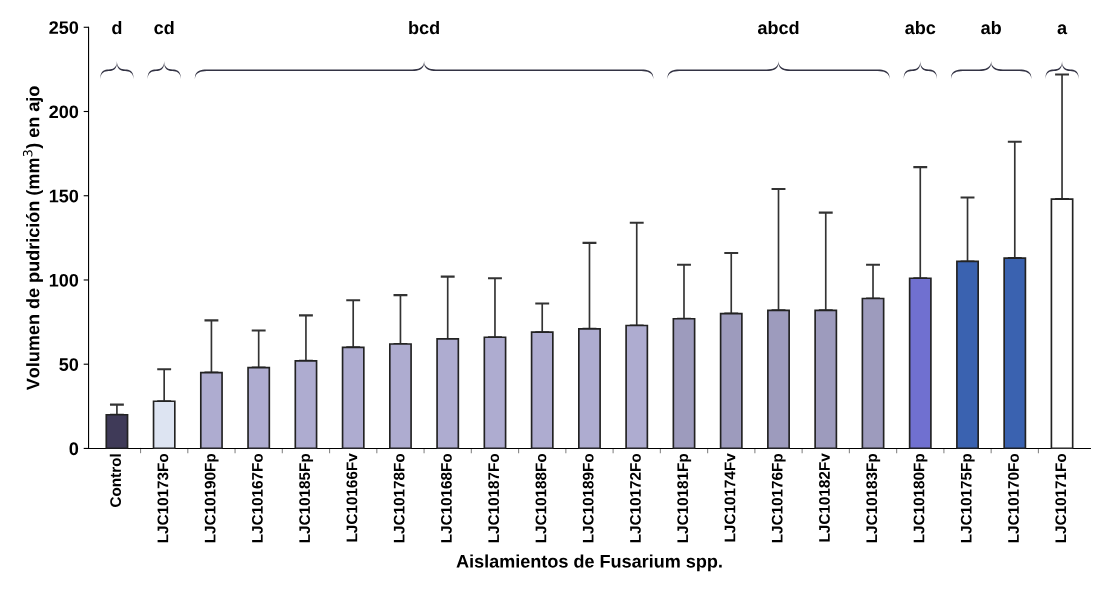 The width and height of the screenshot is (1107, 606). Describe the element at coordinates (635, 498) in the screenshot. I see `x-tick-label: LJC10172Fo` at that location.